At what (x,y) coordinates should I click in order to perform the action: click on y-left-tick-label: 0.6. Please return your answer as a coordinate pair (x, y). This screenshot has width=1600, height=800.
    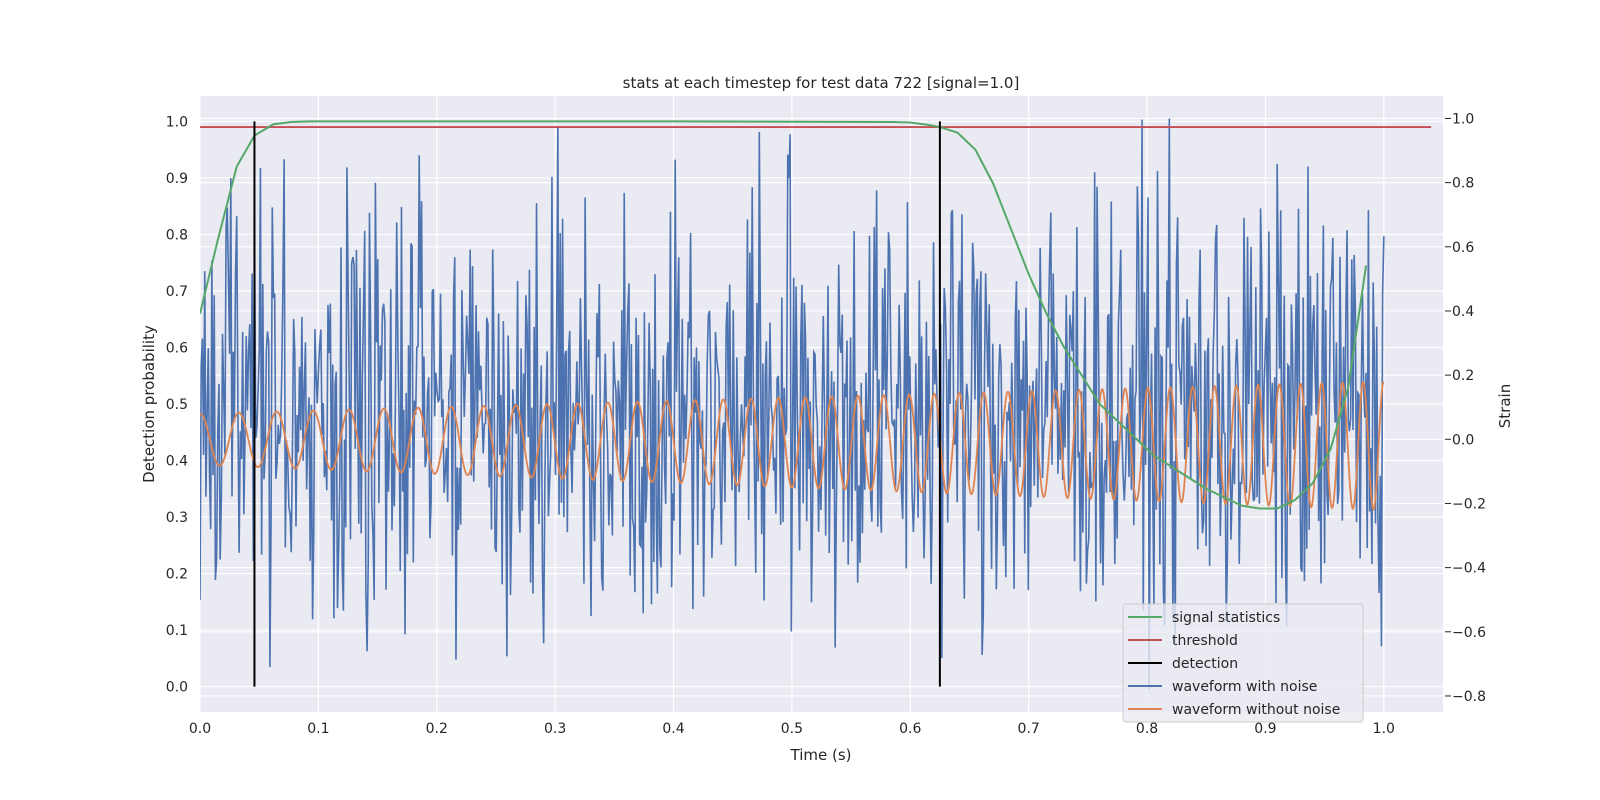
    Looking at the image, I should click on (177, 348).